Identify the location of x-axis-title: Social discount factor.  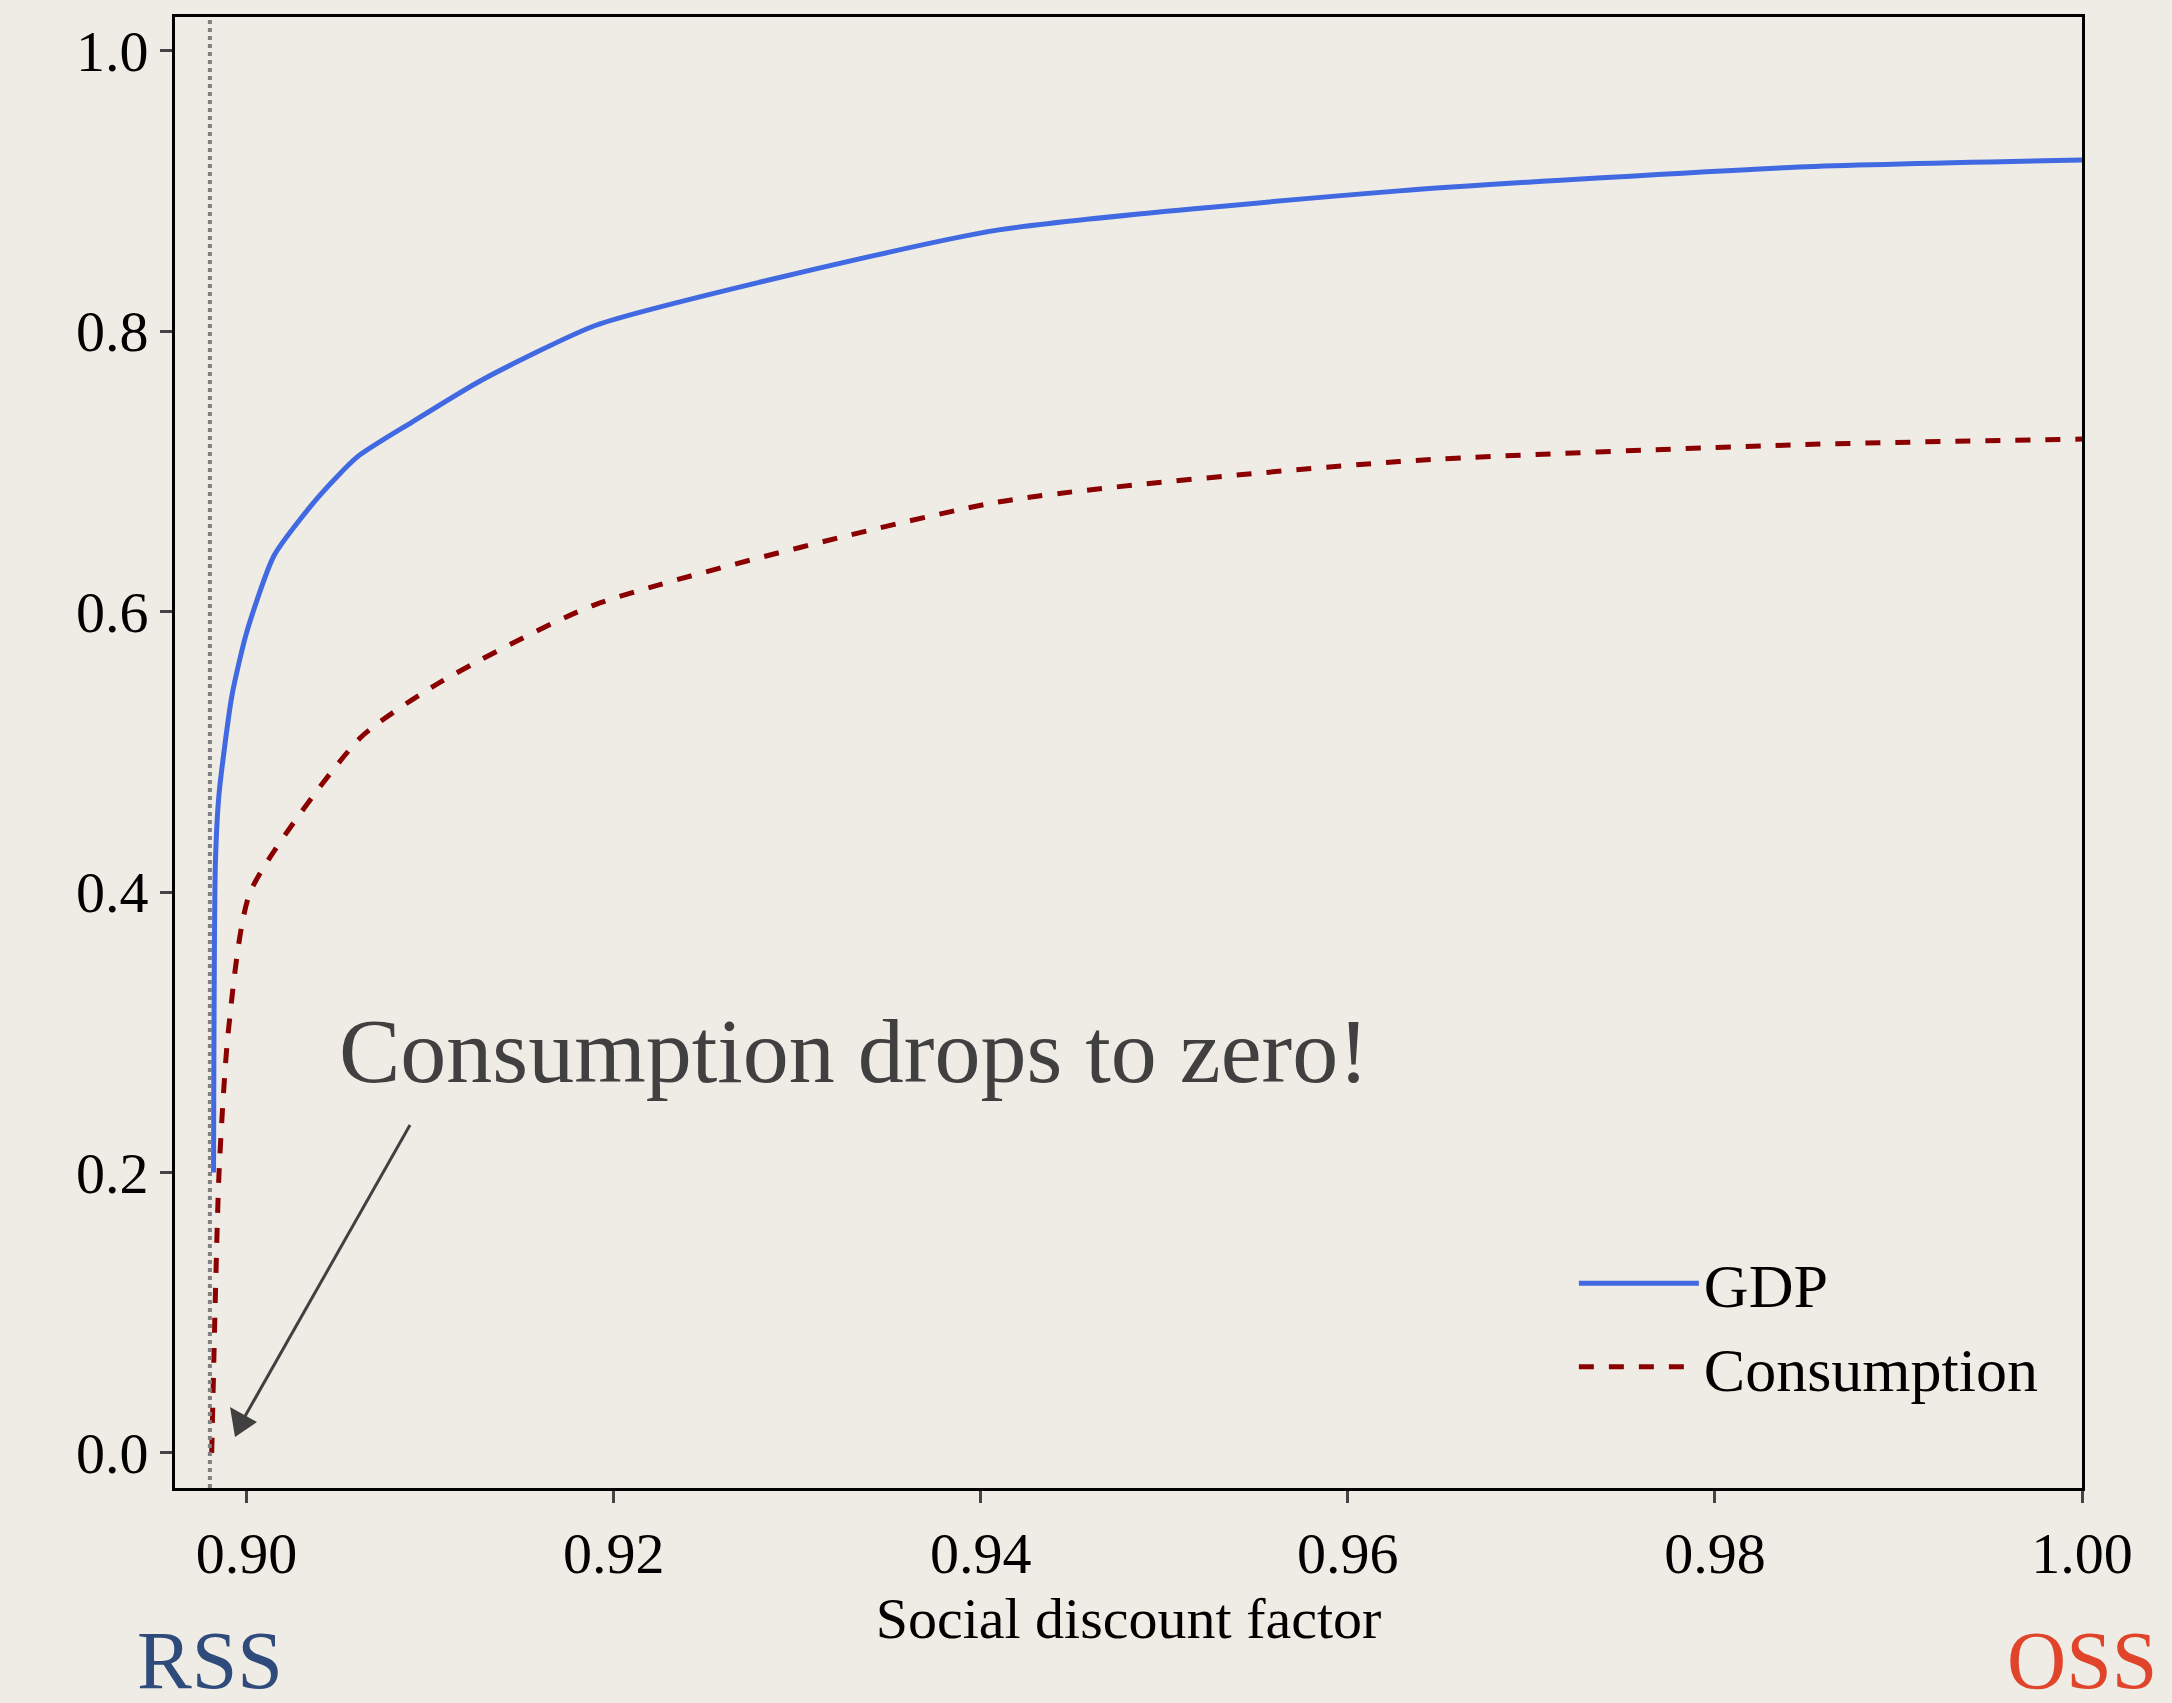
(1128, 1618).